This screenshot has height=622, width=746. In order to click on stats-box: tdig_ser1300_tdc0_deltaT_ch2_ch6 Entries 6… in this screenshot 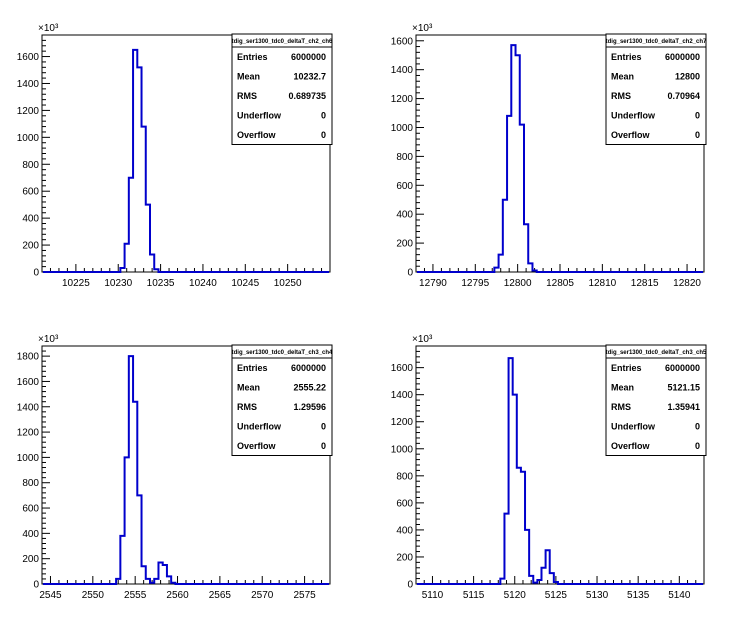, I will do `click(282, 89)`.